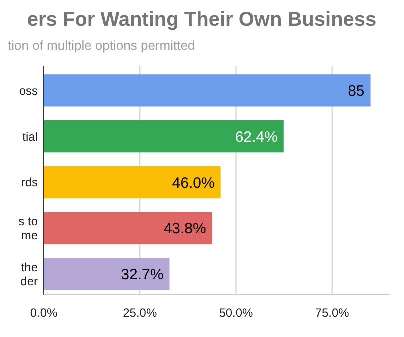 This screenshot has height=337, width=404. Describe the element at coordinates (28, 228) in the screenshot. I see `y-tick-label: s to me` at that location.